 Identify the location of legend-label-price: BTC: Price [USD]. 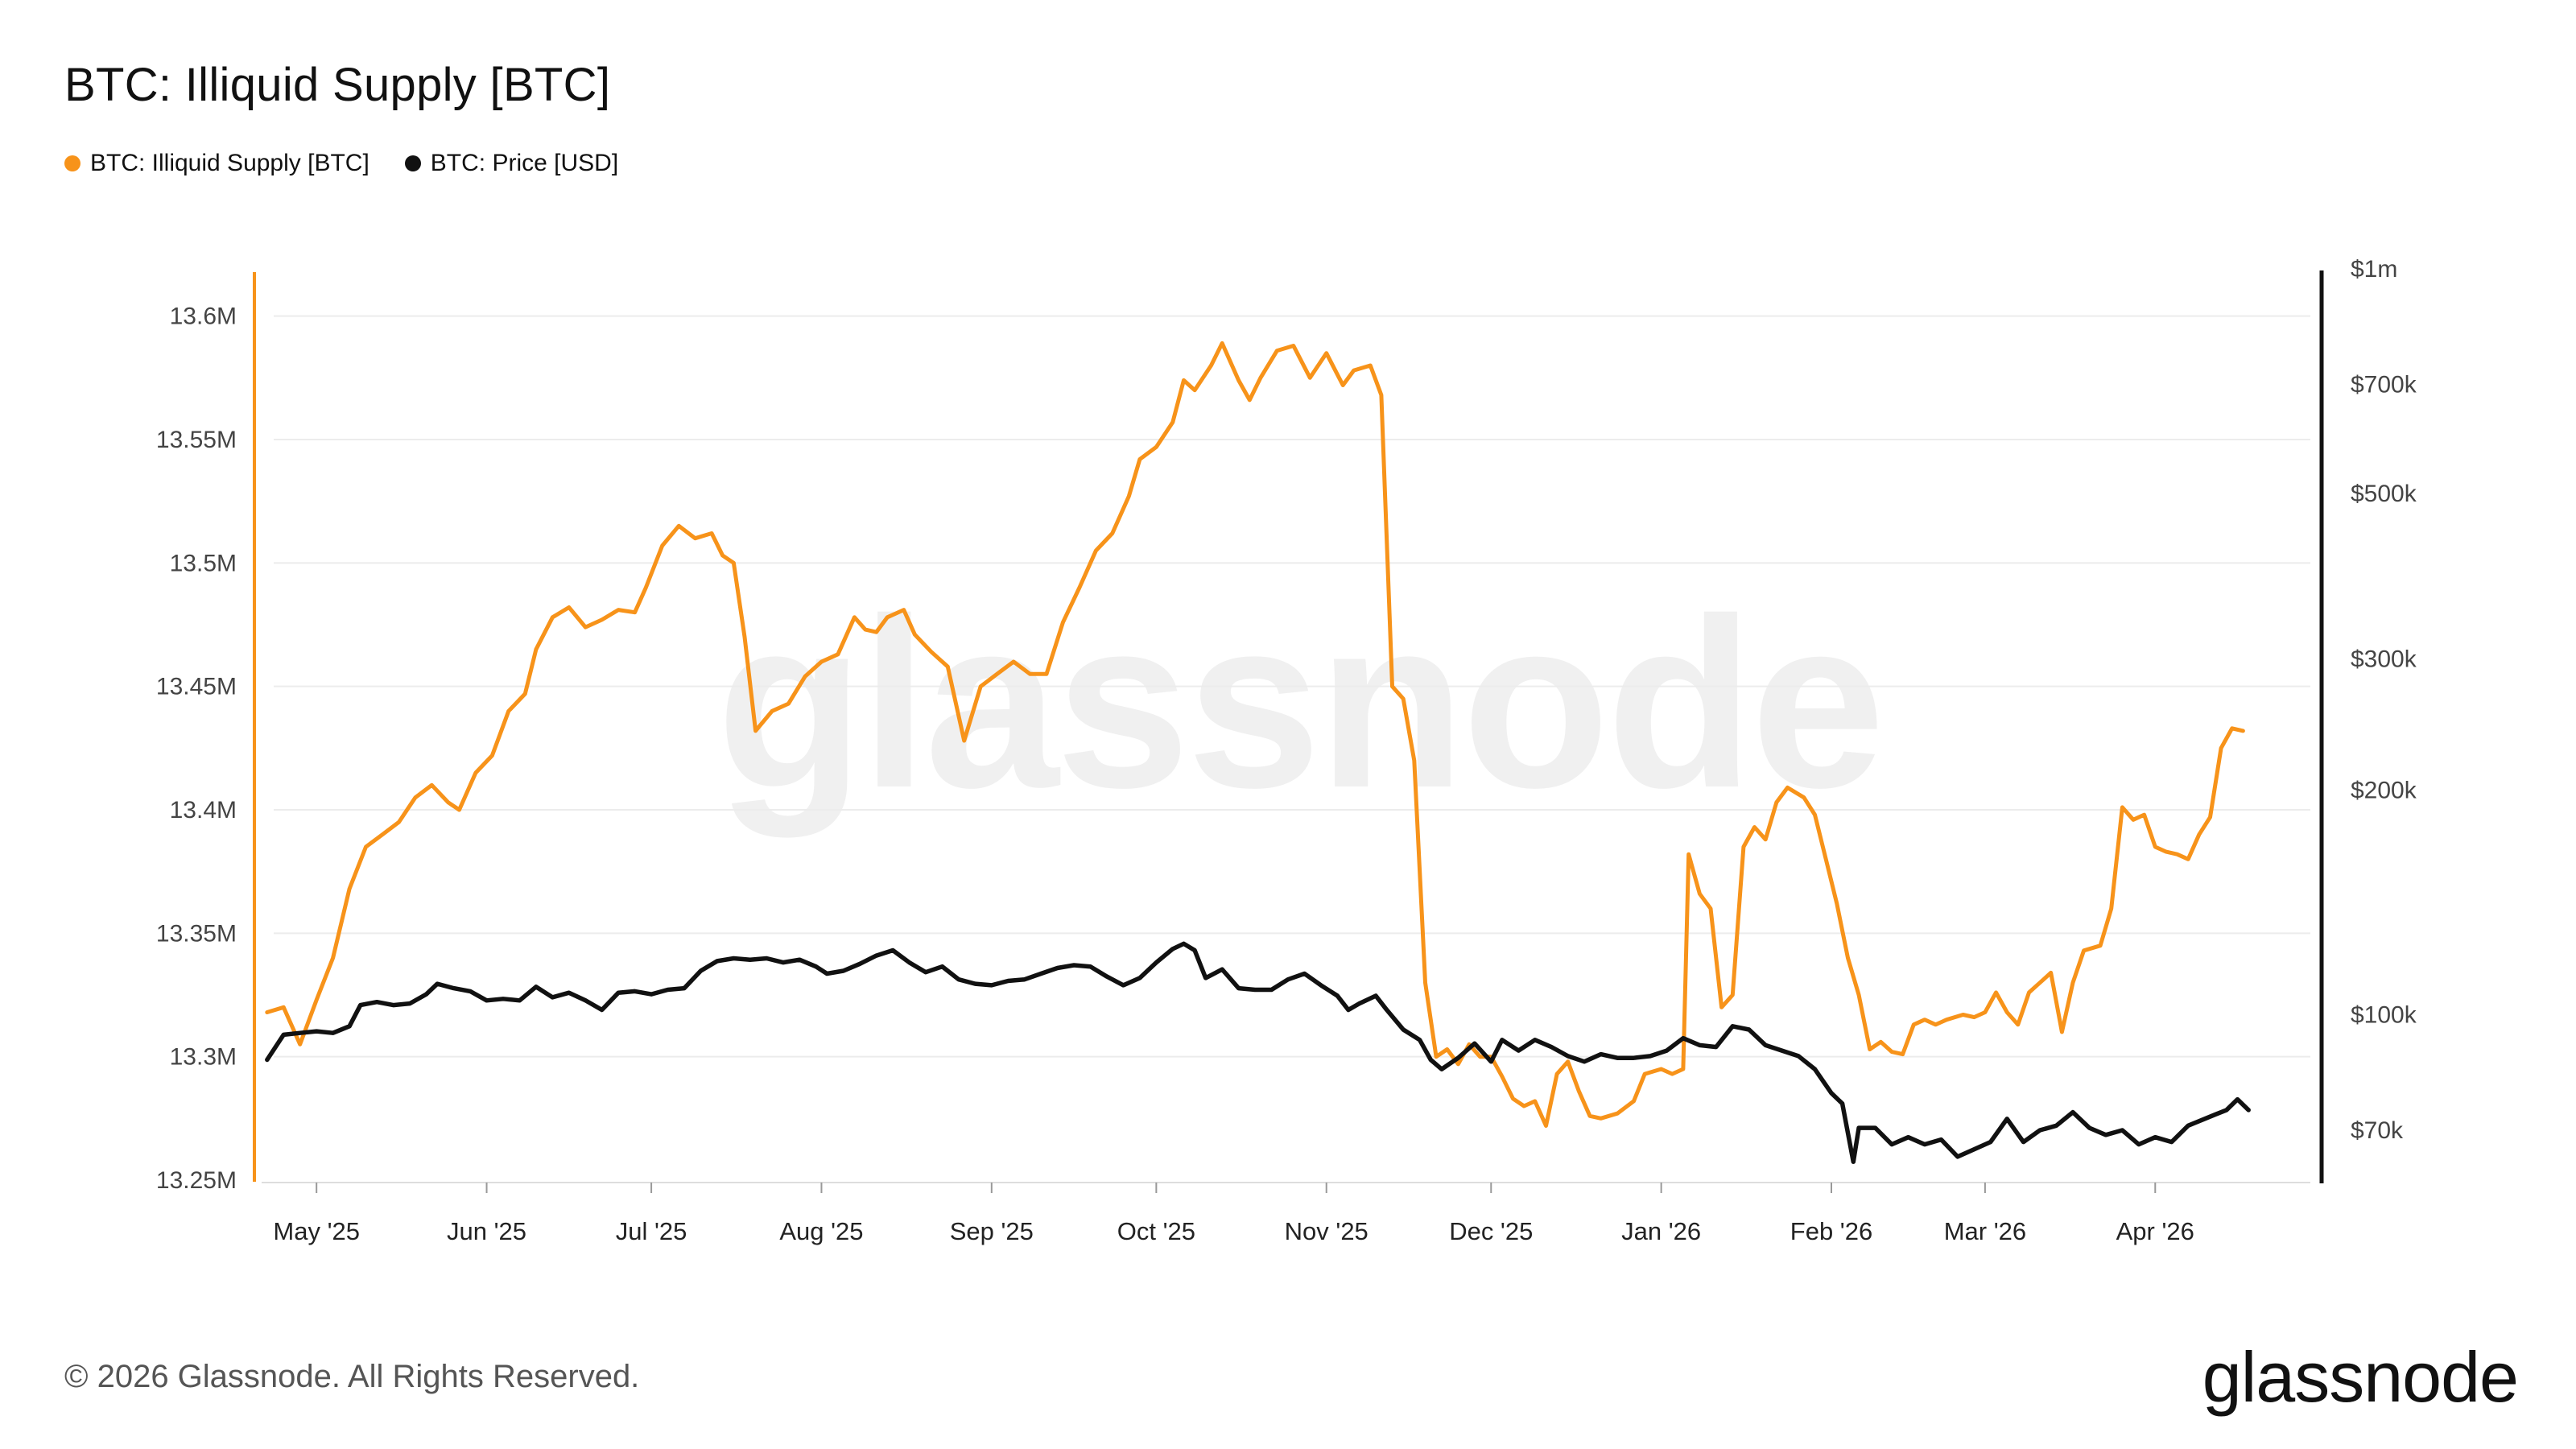
(524, 163).